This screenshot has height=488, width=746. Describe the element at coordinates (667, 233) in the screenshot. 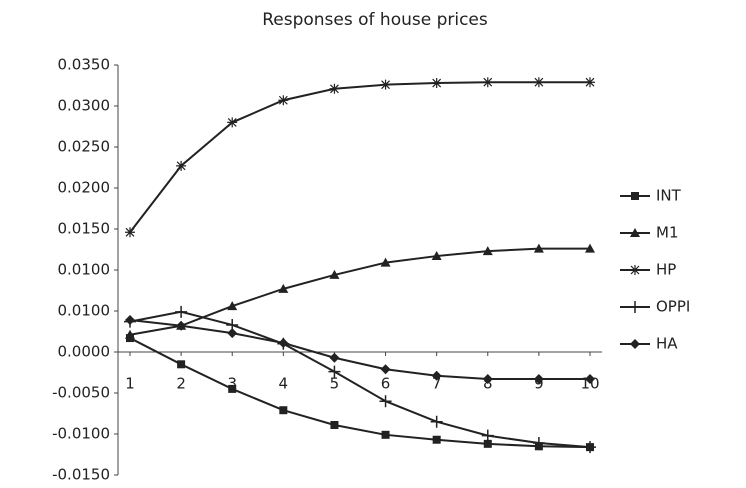

I see `legend-label: M1` at that location.